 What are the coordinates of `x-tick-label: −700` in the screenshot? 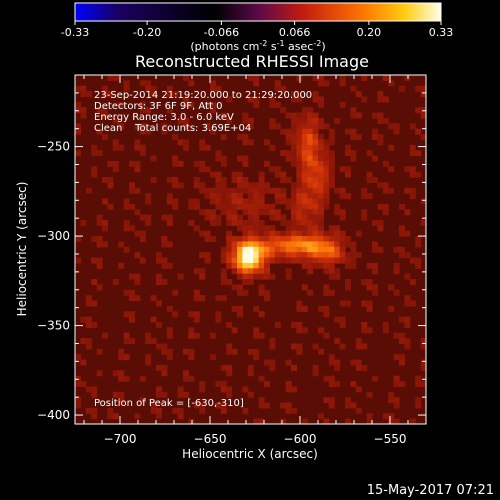 It's located at (120, 439).